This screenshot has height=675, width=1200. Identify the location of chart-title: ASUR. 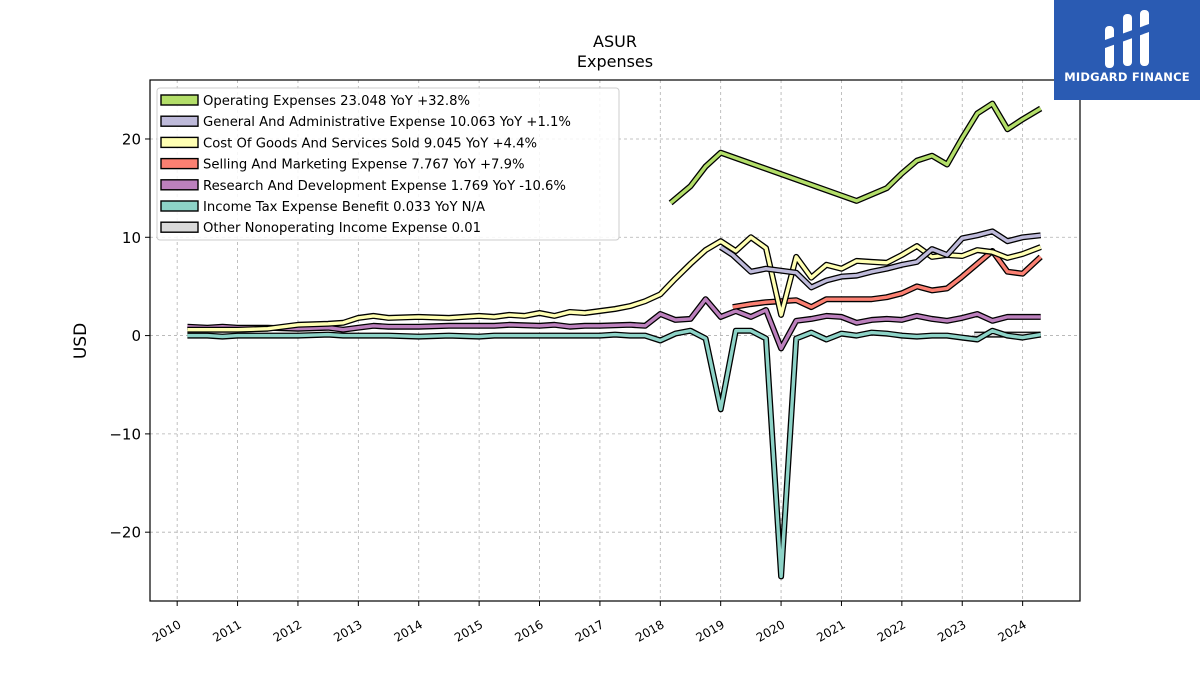
(615, 41).